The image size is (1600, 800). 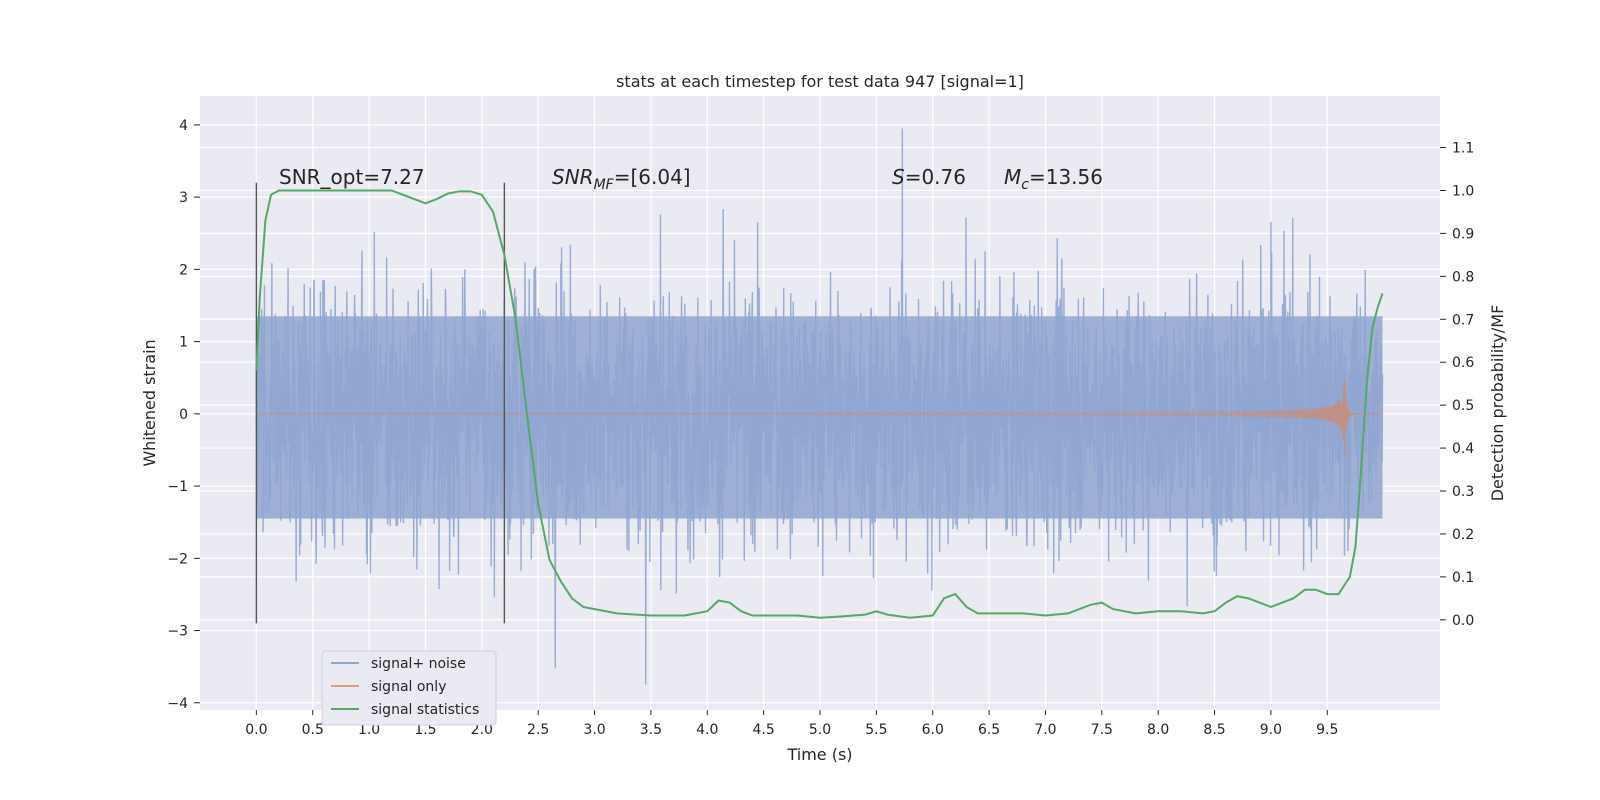 I want to click on y2-tick-label: 0.8, so click(x=1463, y=277).